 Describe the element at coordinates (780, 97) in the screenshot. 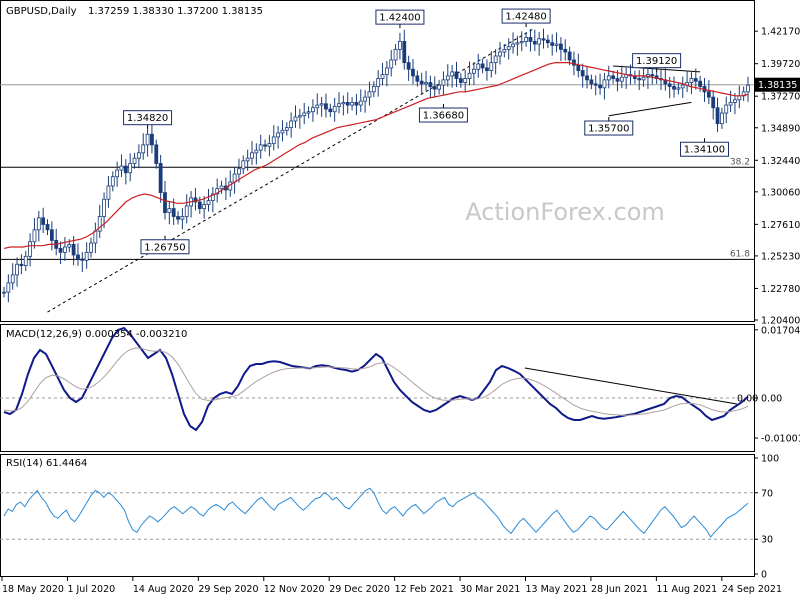

I see `main-y-tick-label: 1.37270` at that location.